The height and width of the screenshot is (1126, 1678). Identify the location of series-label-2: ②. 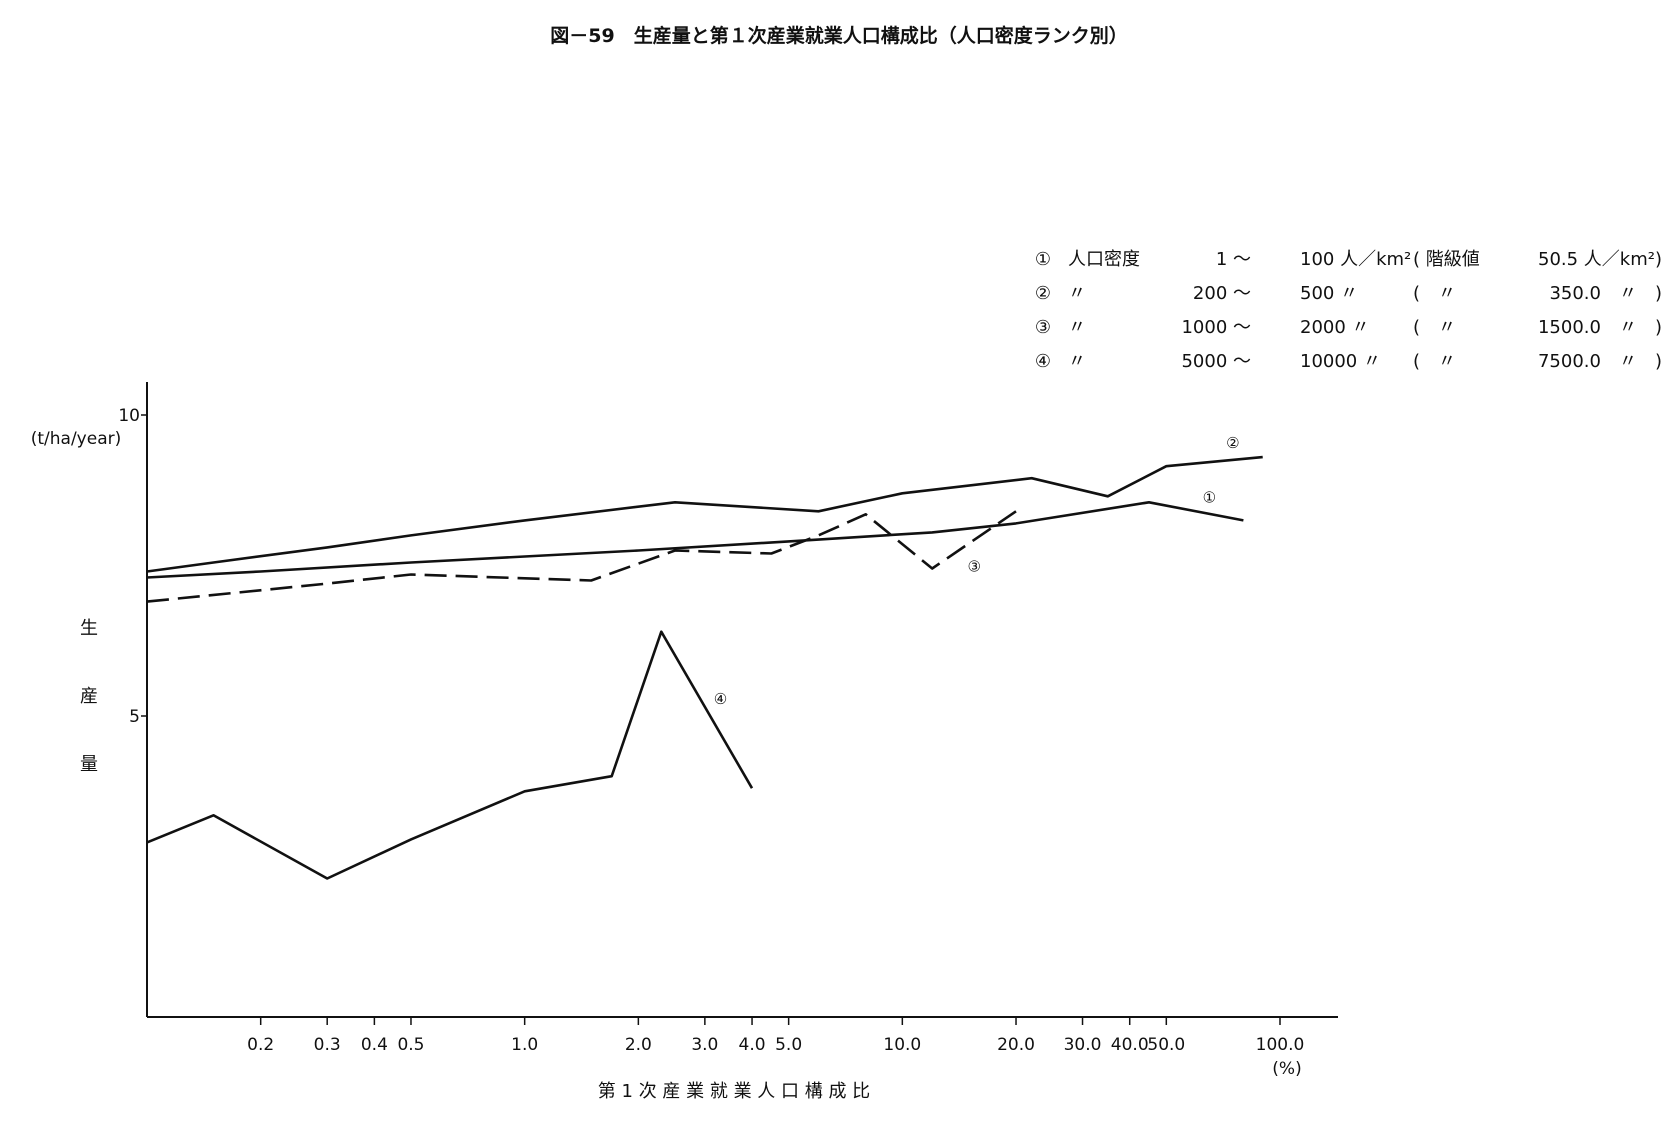
(1232, 443).